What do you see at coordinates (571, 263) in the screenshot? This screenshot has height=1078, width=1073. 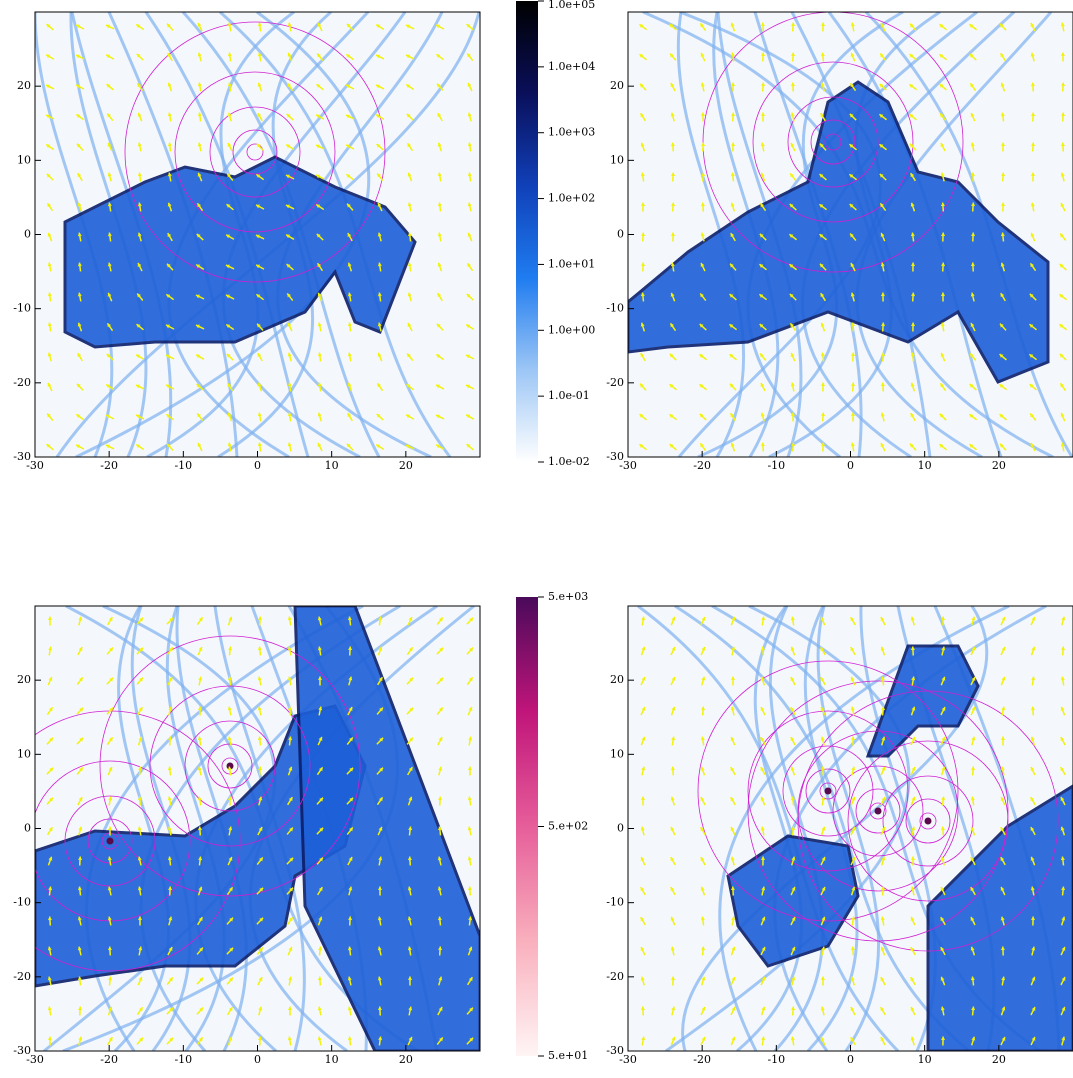 I see `colorbar-tick-label: 1.0e+01` at bounding box center [571, 263].